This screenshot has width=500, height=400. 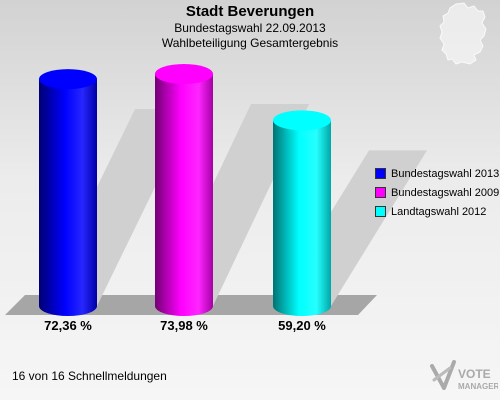 What do you see at coordinates (89, 376) in the screenshot?
I see `footer-status: 16 von 16 Schnellmeldungen` at bounding box center [89, 376].